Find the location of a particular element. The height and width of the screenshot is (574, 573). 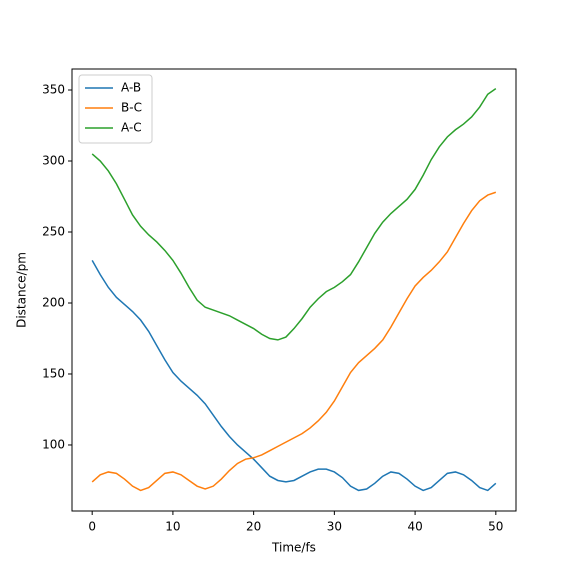

y-tick-label: 200 is located at coordinates (53, 302).